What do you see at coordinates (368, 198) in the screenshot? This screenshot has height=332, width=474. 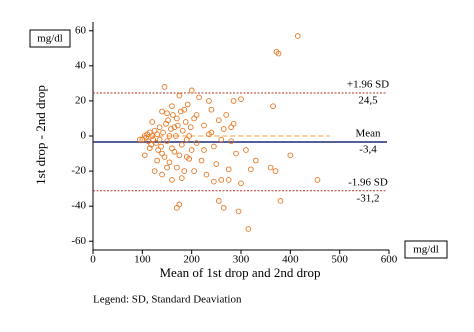 I see `reference-value: -31,2` at bounding box center [368, 198].